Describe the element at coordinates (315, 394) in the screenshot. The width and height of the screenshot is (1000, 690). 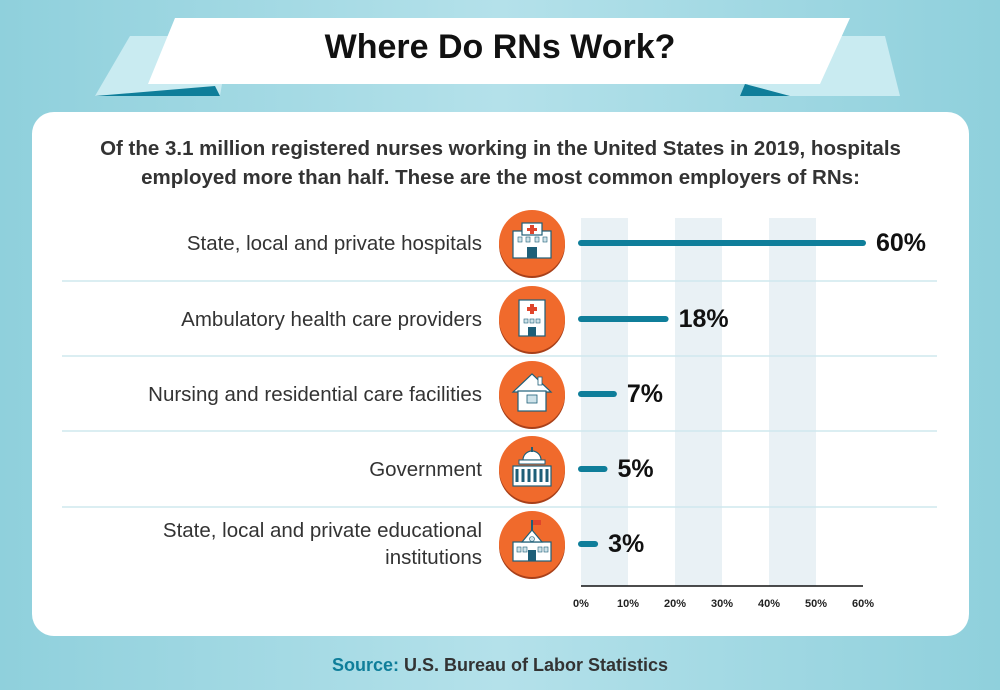
I see `category-label: Nursing and residential care facilities` at that location.